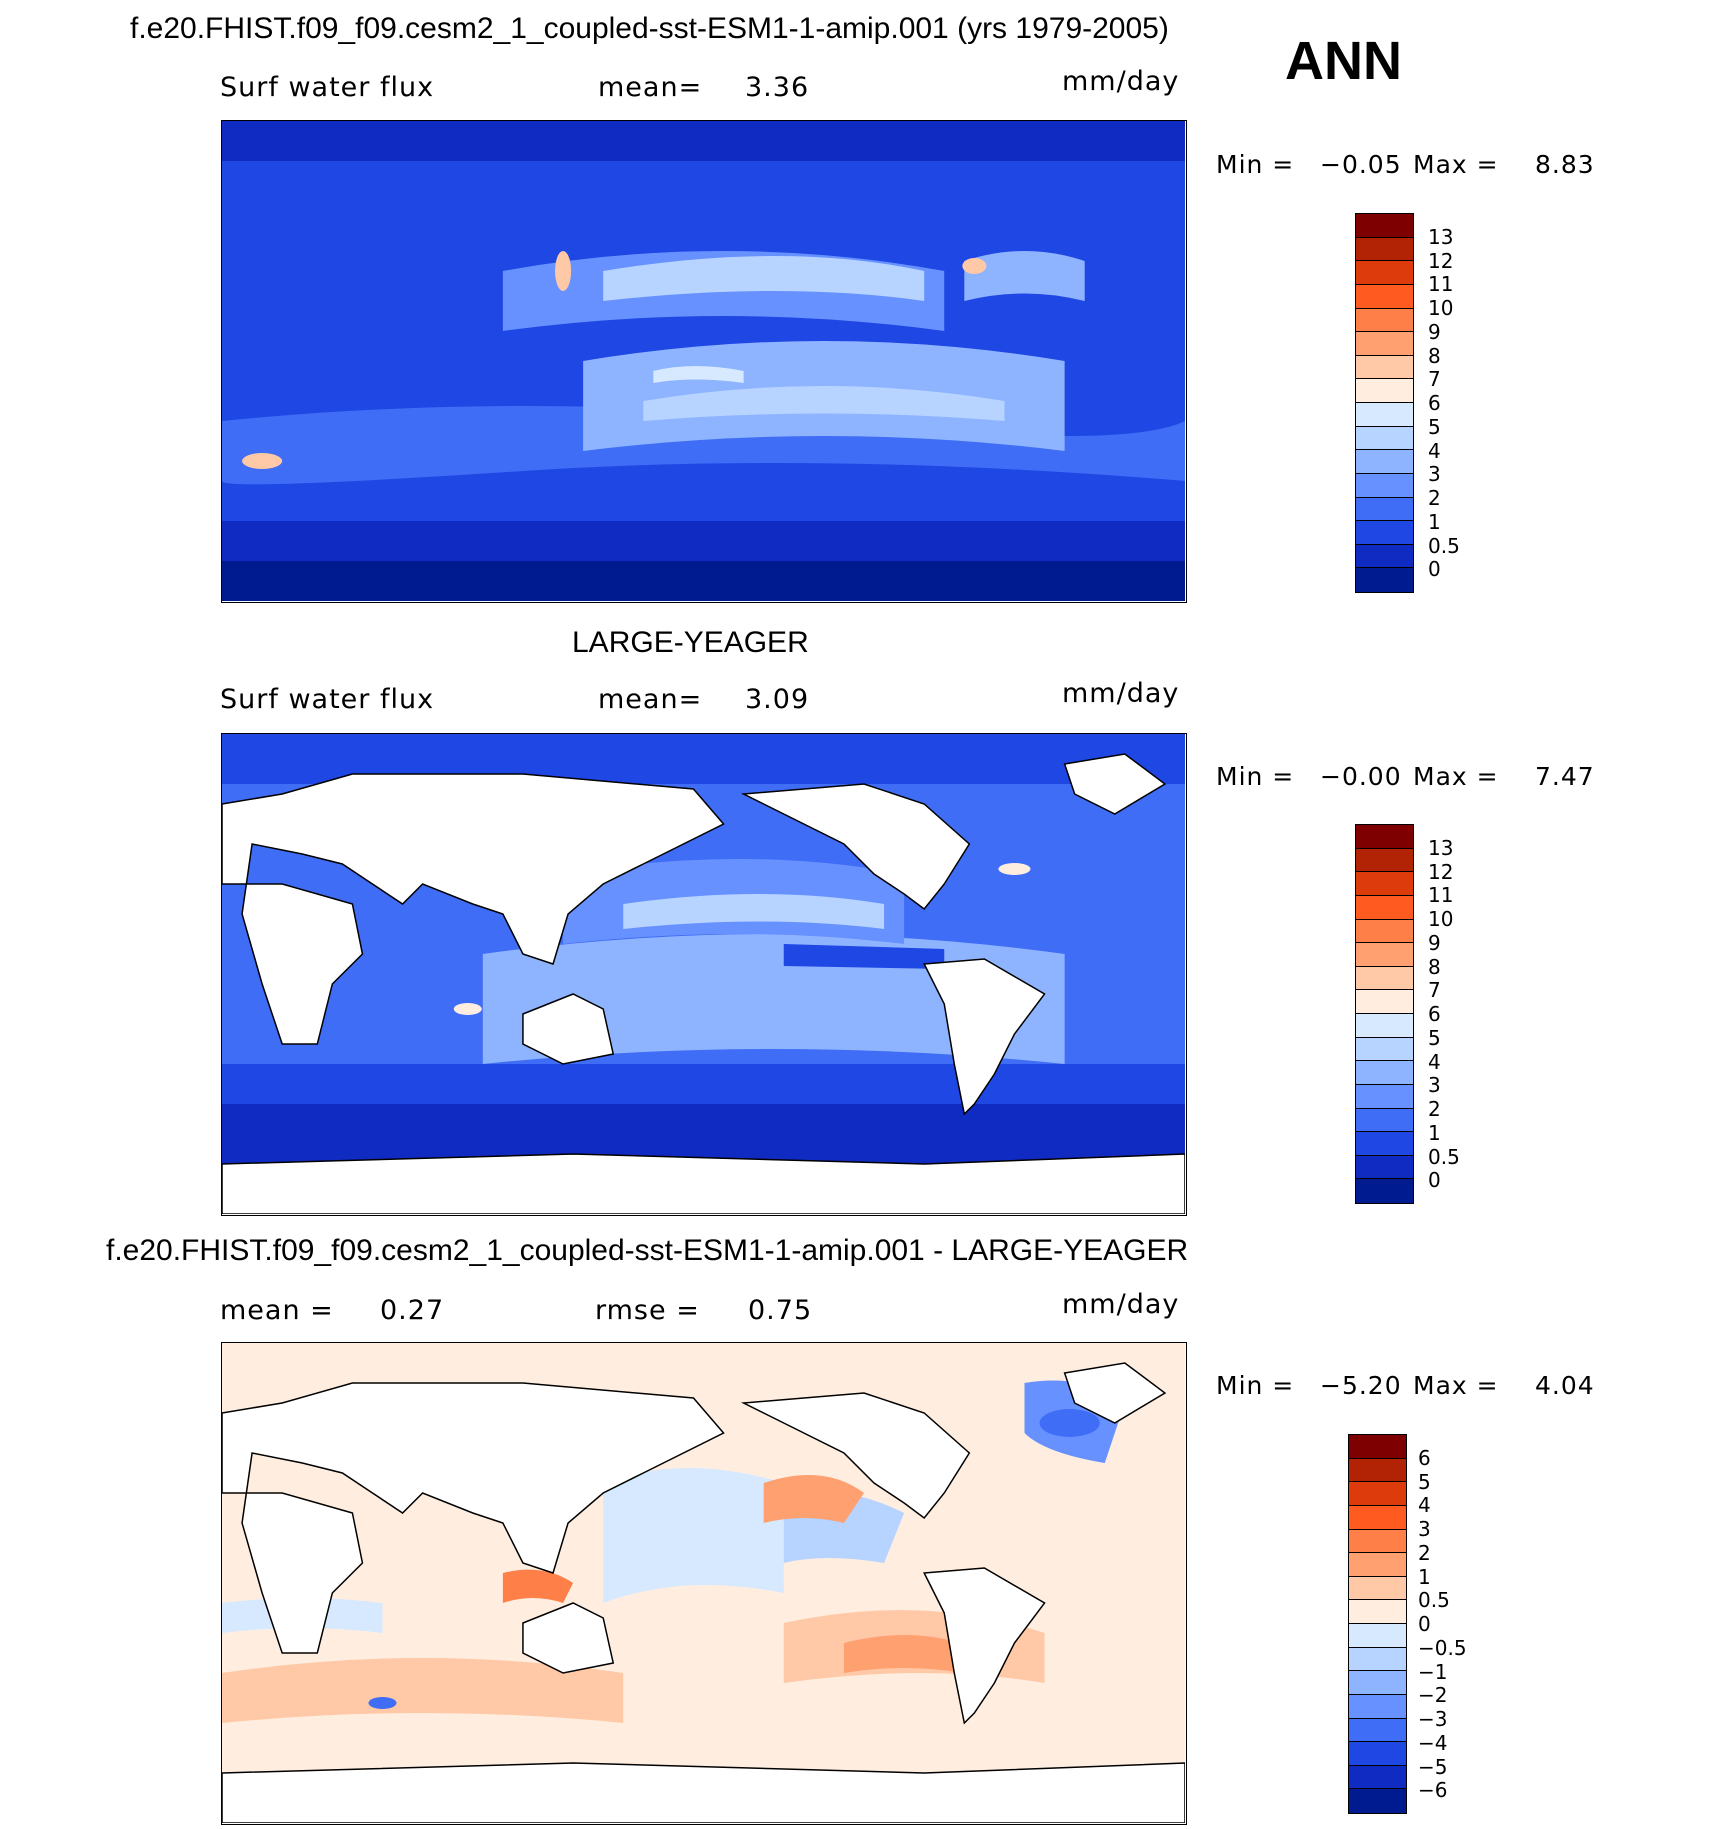  Describe the element at coordinates (1442, 1647) in the screenshot. I see `colorbar-tick-label: −0.5` at that location.